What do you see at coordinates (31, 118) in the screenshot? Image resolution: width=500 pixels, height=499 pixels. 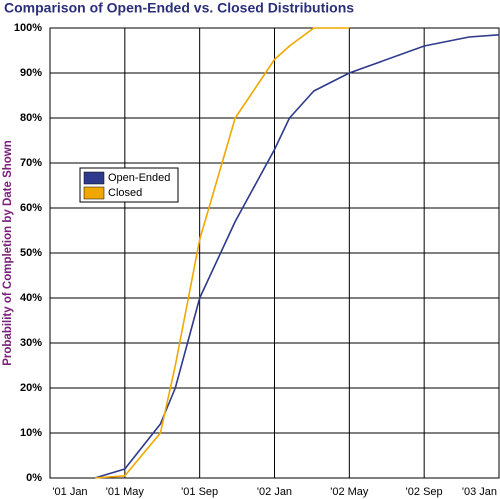 I see `y-tick-label: 80%` at bounding box center [31, 118].